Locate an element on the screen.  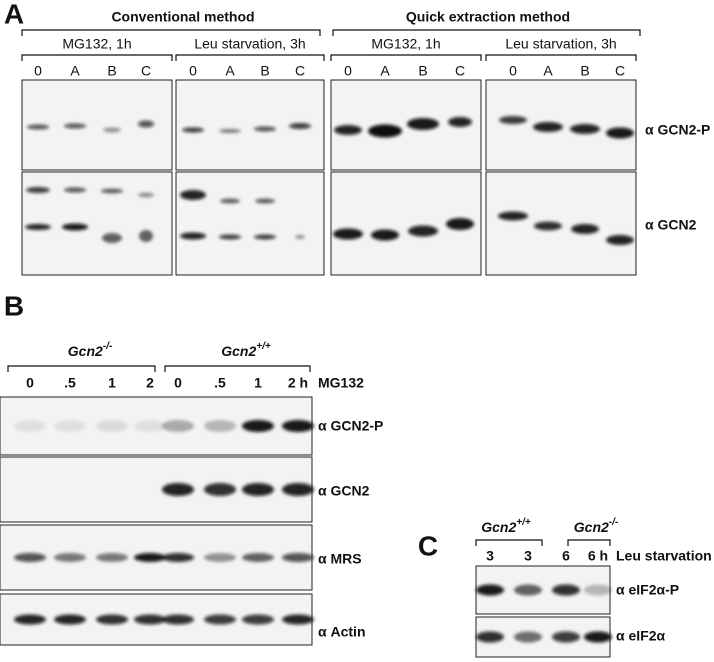
method-label: Quick extraction method is located at coordinates (488, 17).